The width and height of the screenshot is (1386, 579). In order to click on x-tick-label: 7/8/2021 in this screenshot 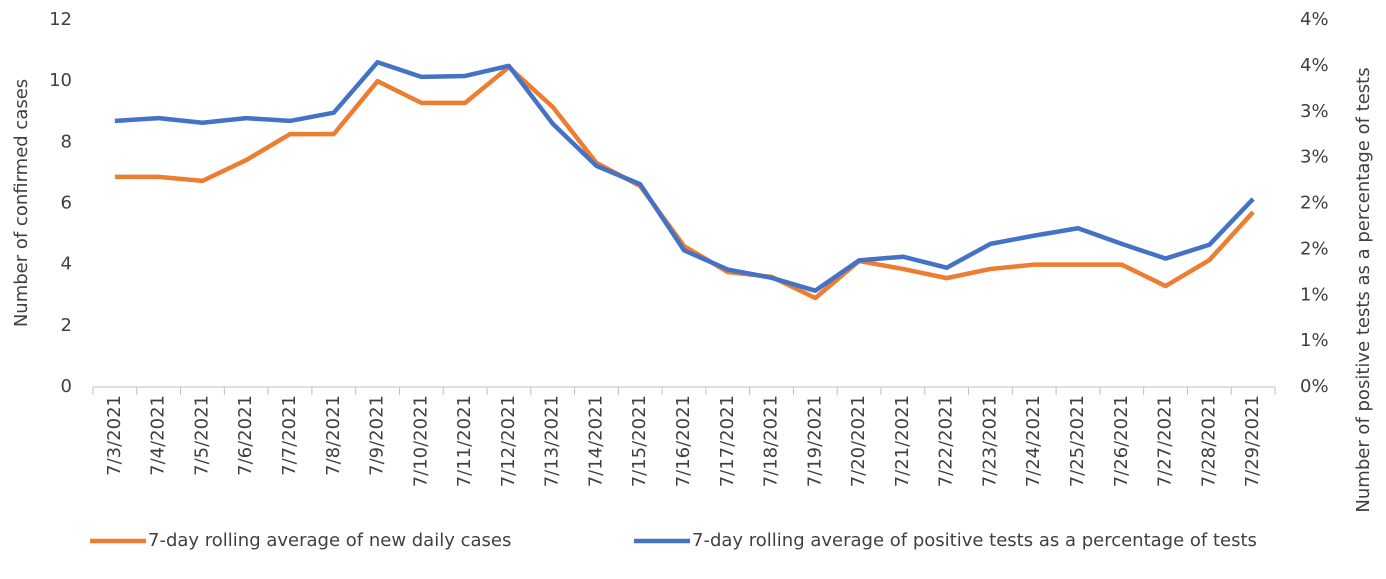, I will do `click(333, 435)`.